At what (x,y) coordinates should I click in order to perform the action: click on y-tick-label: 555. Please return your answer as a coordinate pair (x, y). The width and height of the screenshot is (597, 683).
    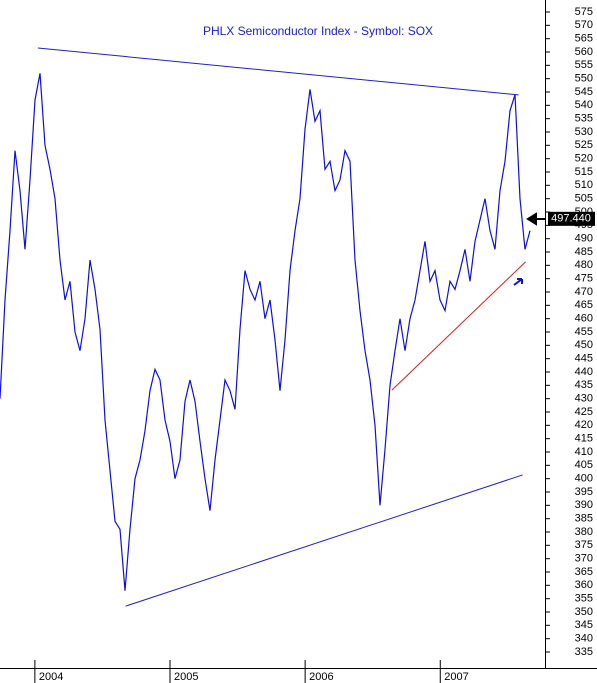
    Looking at the image, I should click on (584, 65).